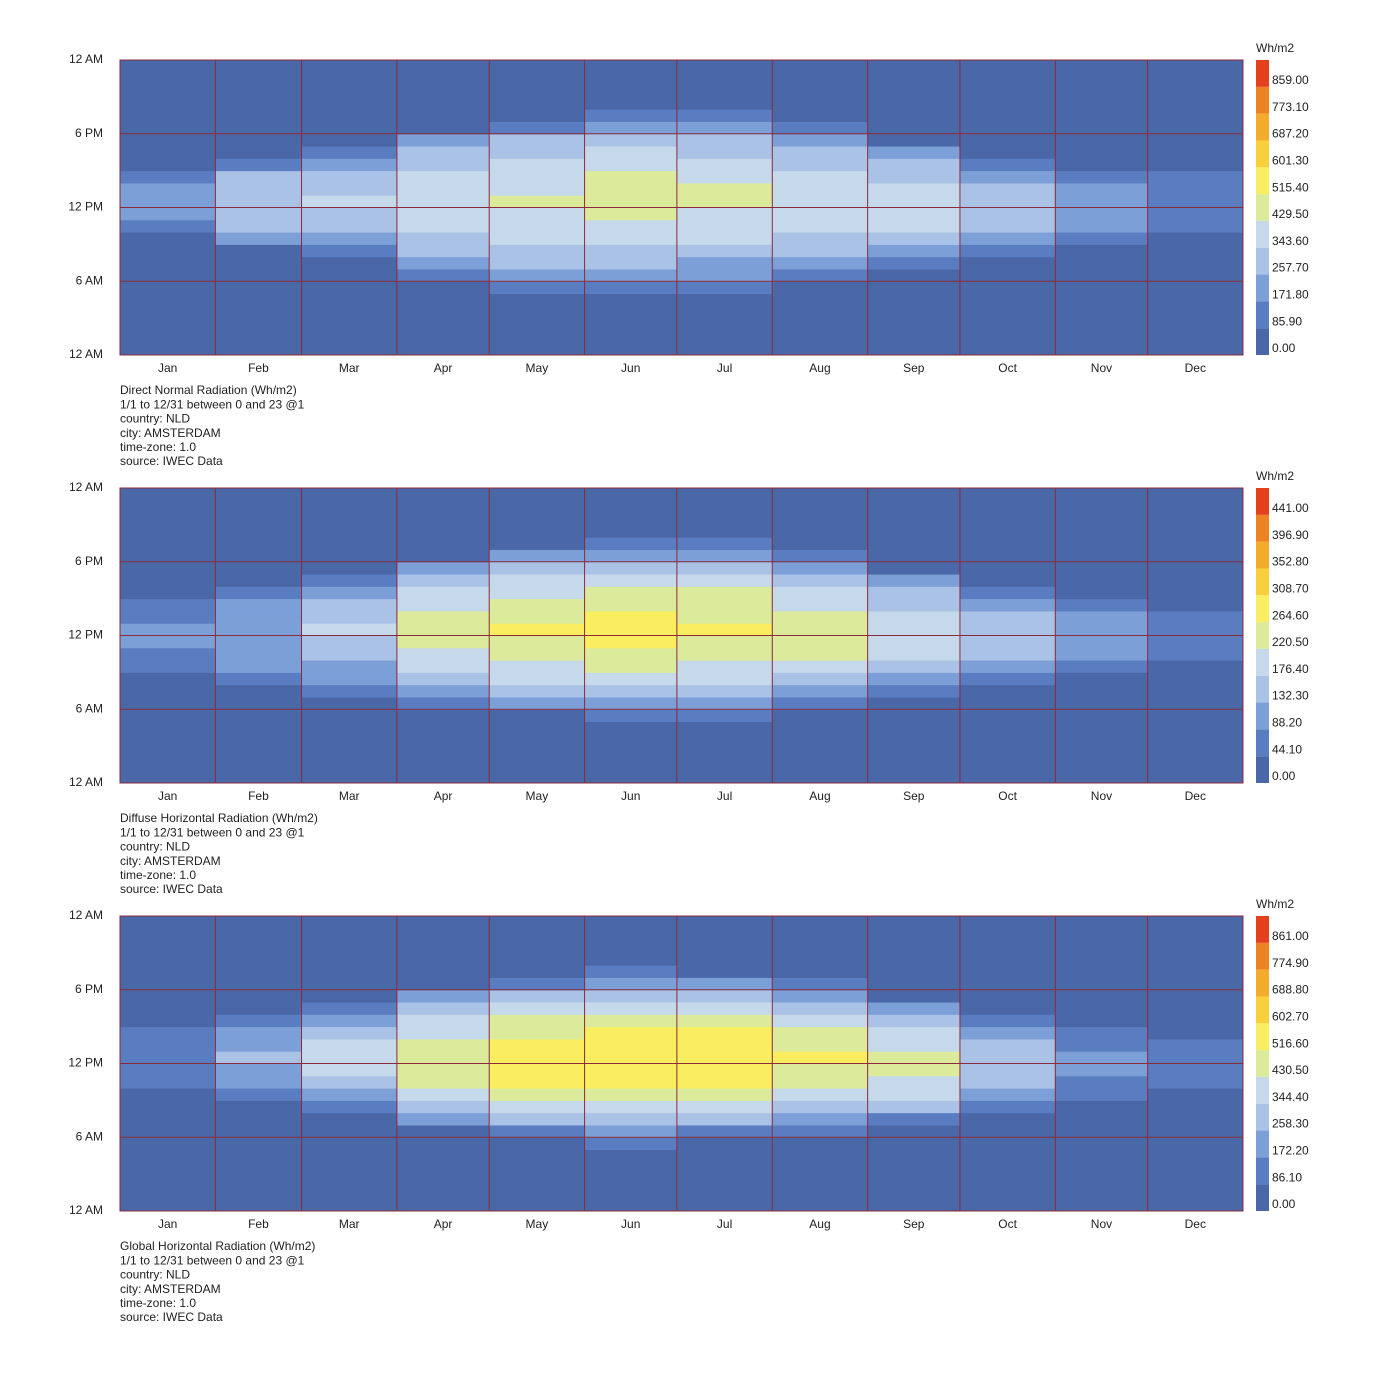  I want to click on colorbar-tick-label: 441.00, so click(1290, 508).